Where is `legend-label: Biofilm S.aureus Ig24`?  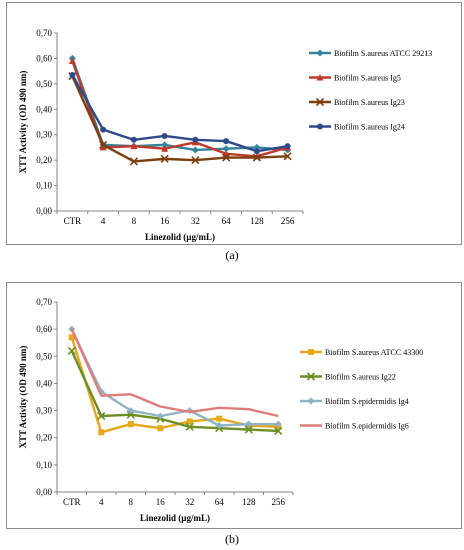 legend-label: Biofilm S.aureus Ig24 is located at coordinates (369, 127).